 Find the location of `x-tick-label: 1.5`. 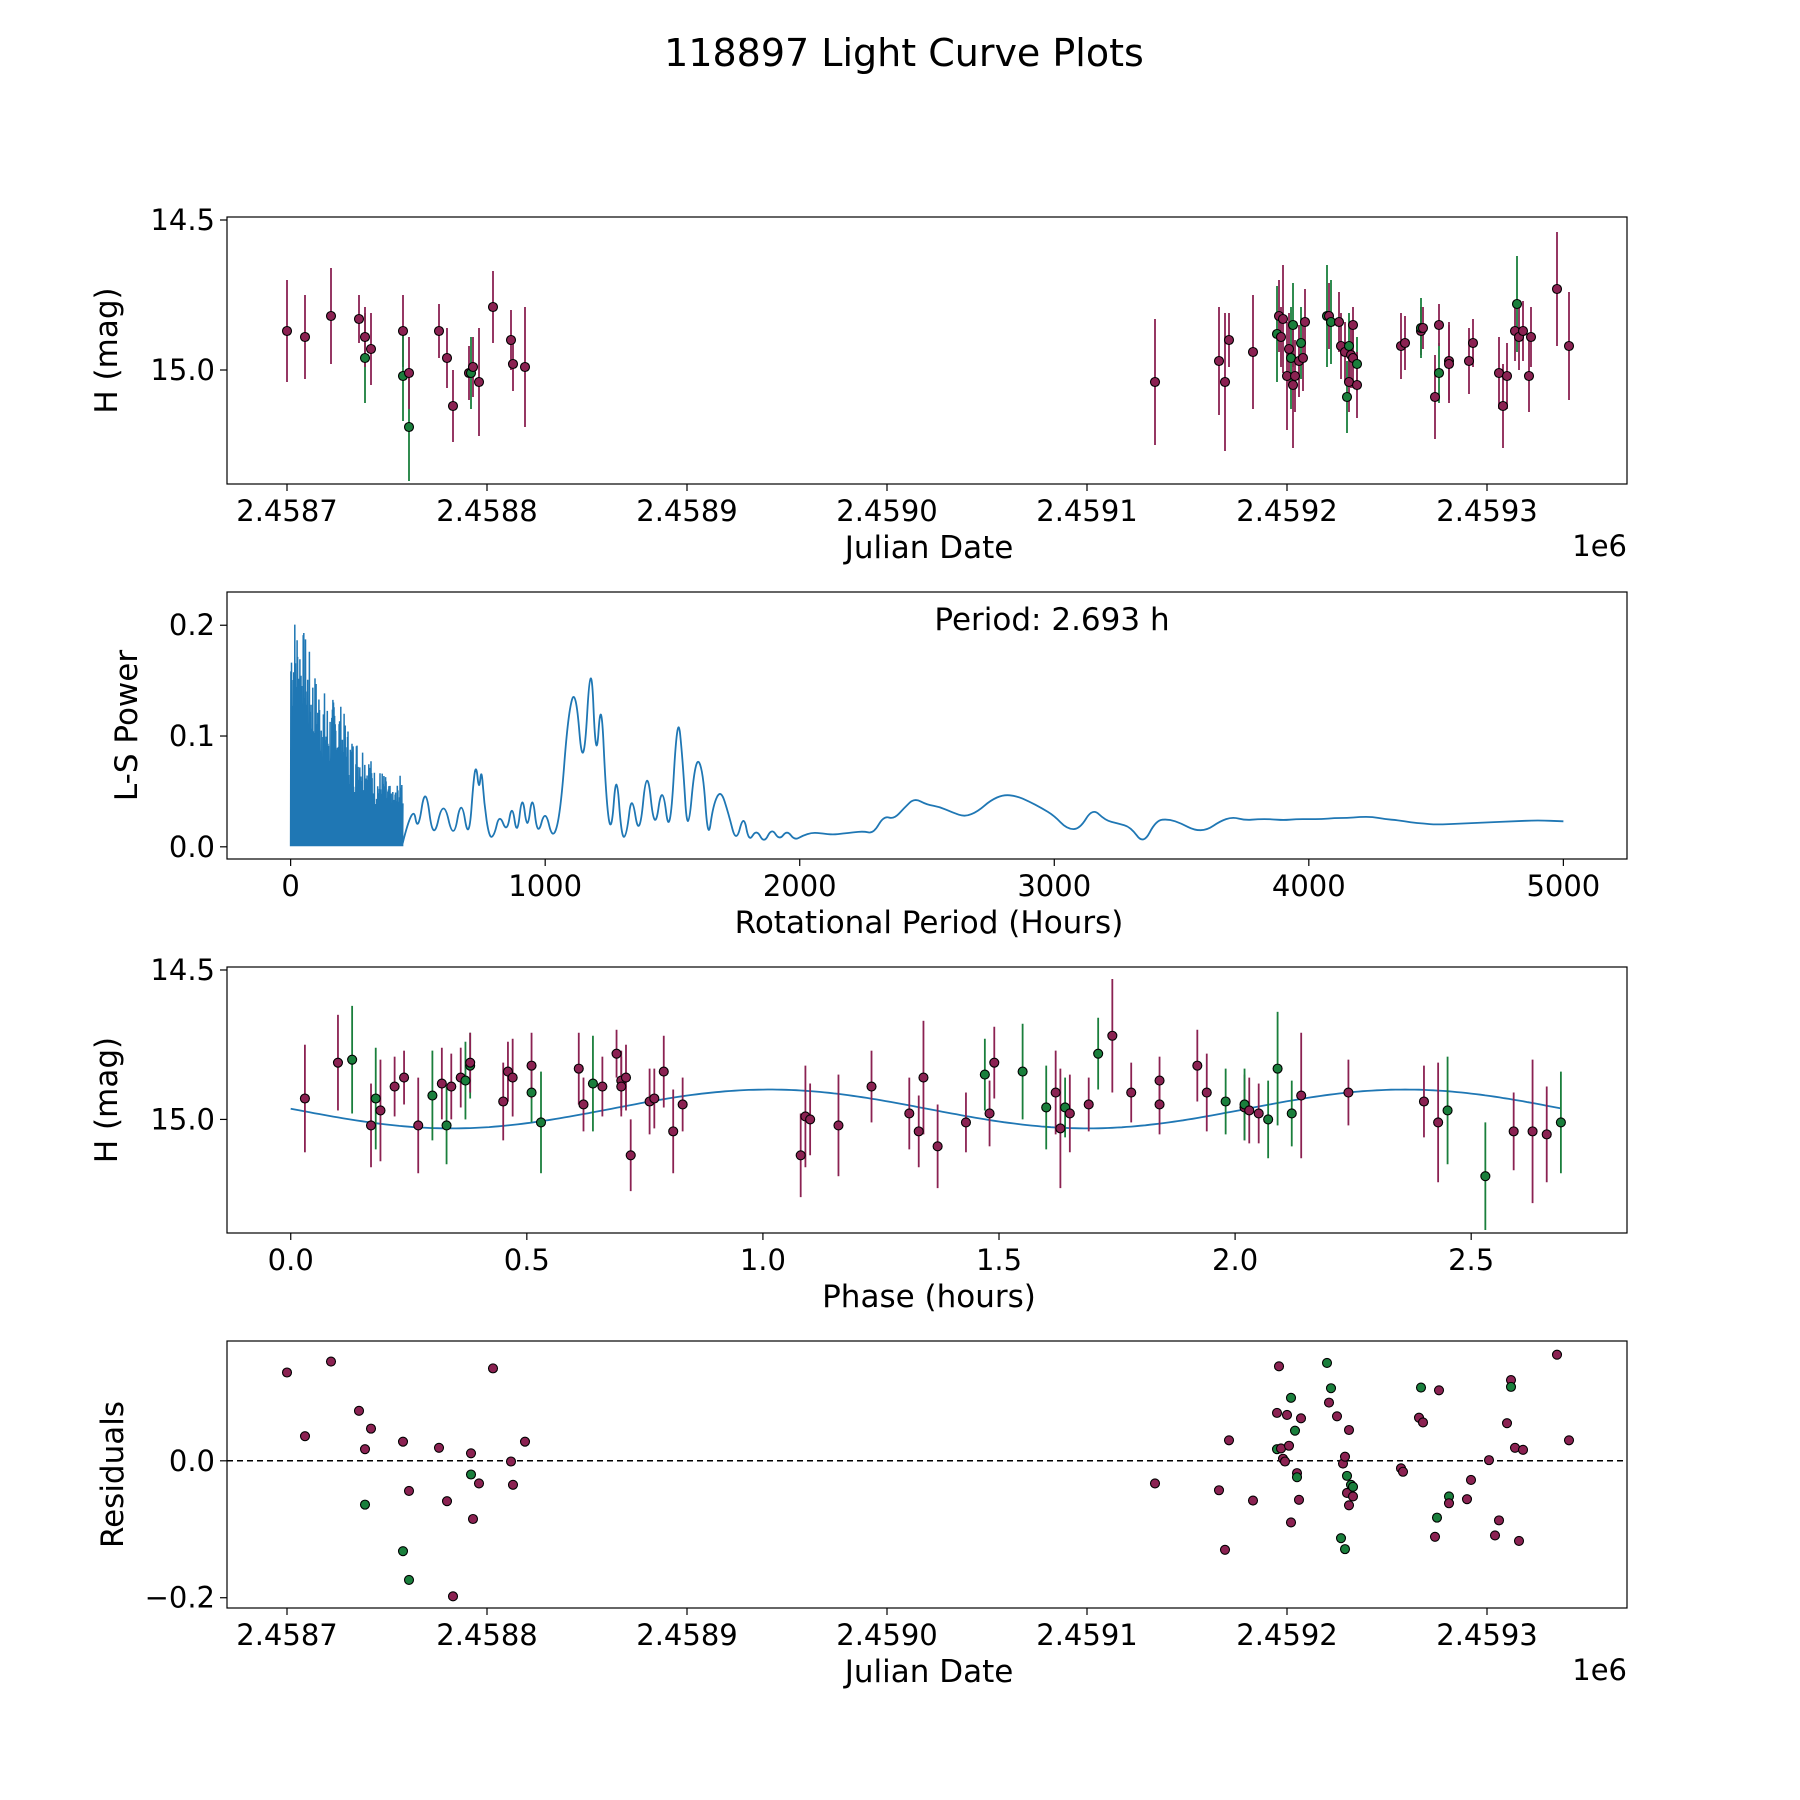

x-tick-label: 1.5 is located at coordinates (999, 1260).